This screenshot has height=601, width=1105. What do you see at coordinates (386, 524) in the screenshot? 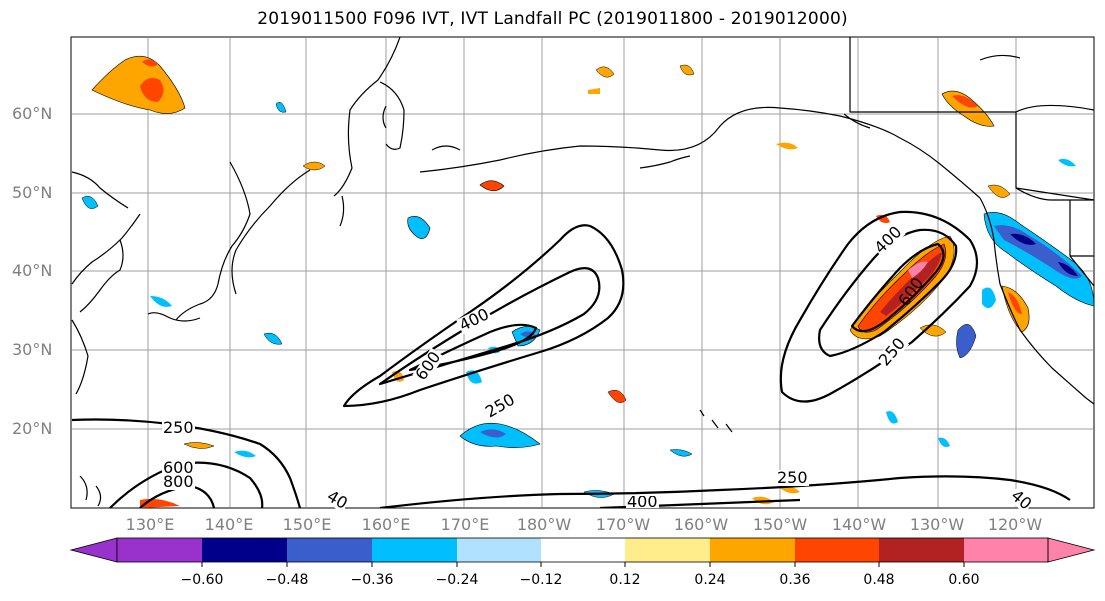
I see `lon-label-160e: 160°E` at bounding box center [386, 524].